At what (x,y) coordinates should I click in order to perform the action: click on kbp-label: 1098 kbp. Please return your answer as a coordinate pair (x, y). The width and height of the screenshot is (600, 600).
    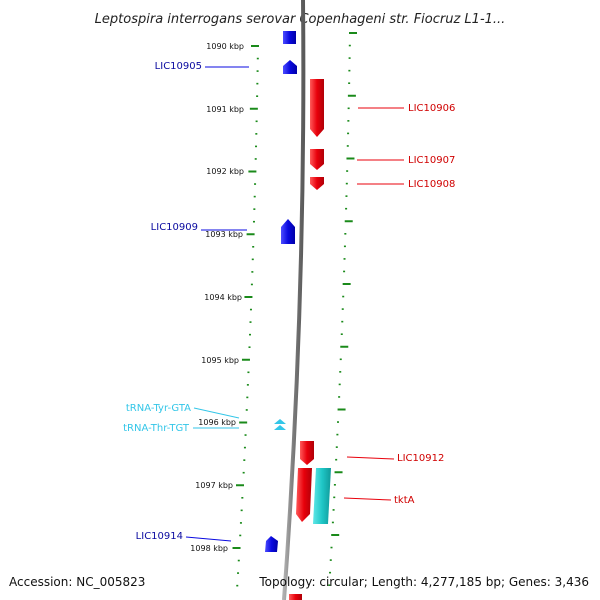
    Looking at the image, I should click on (209, 548).